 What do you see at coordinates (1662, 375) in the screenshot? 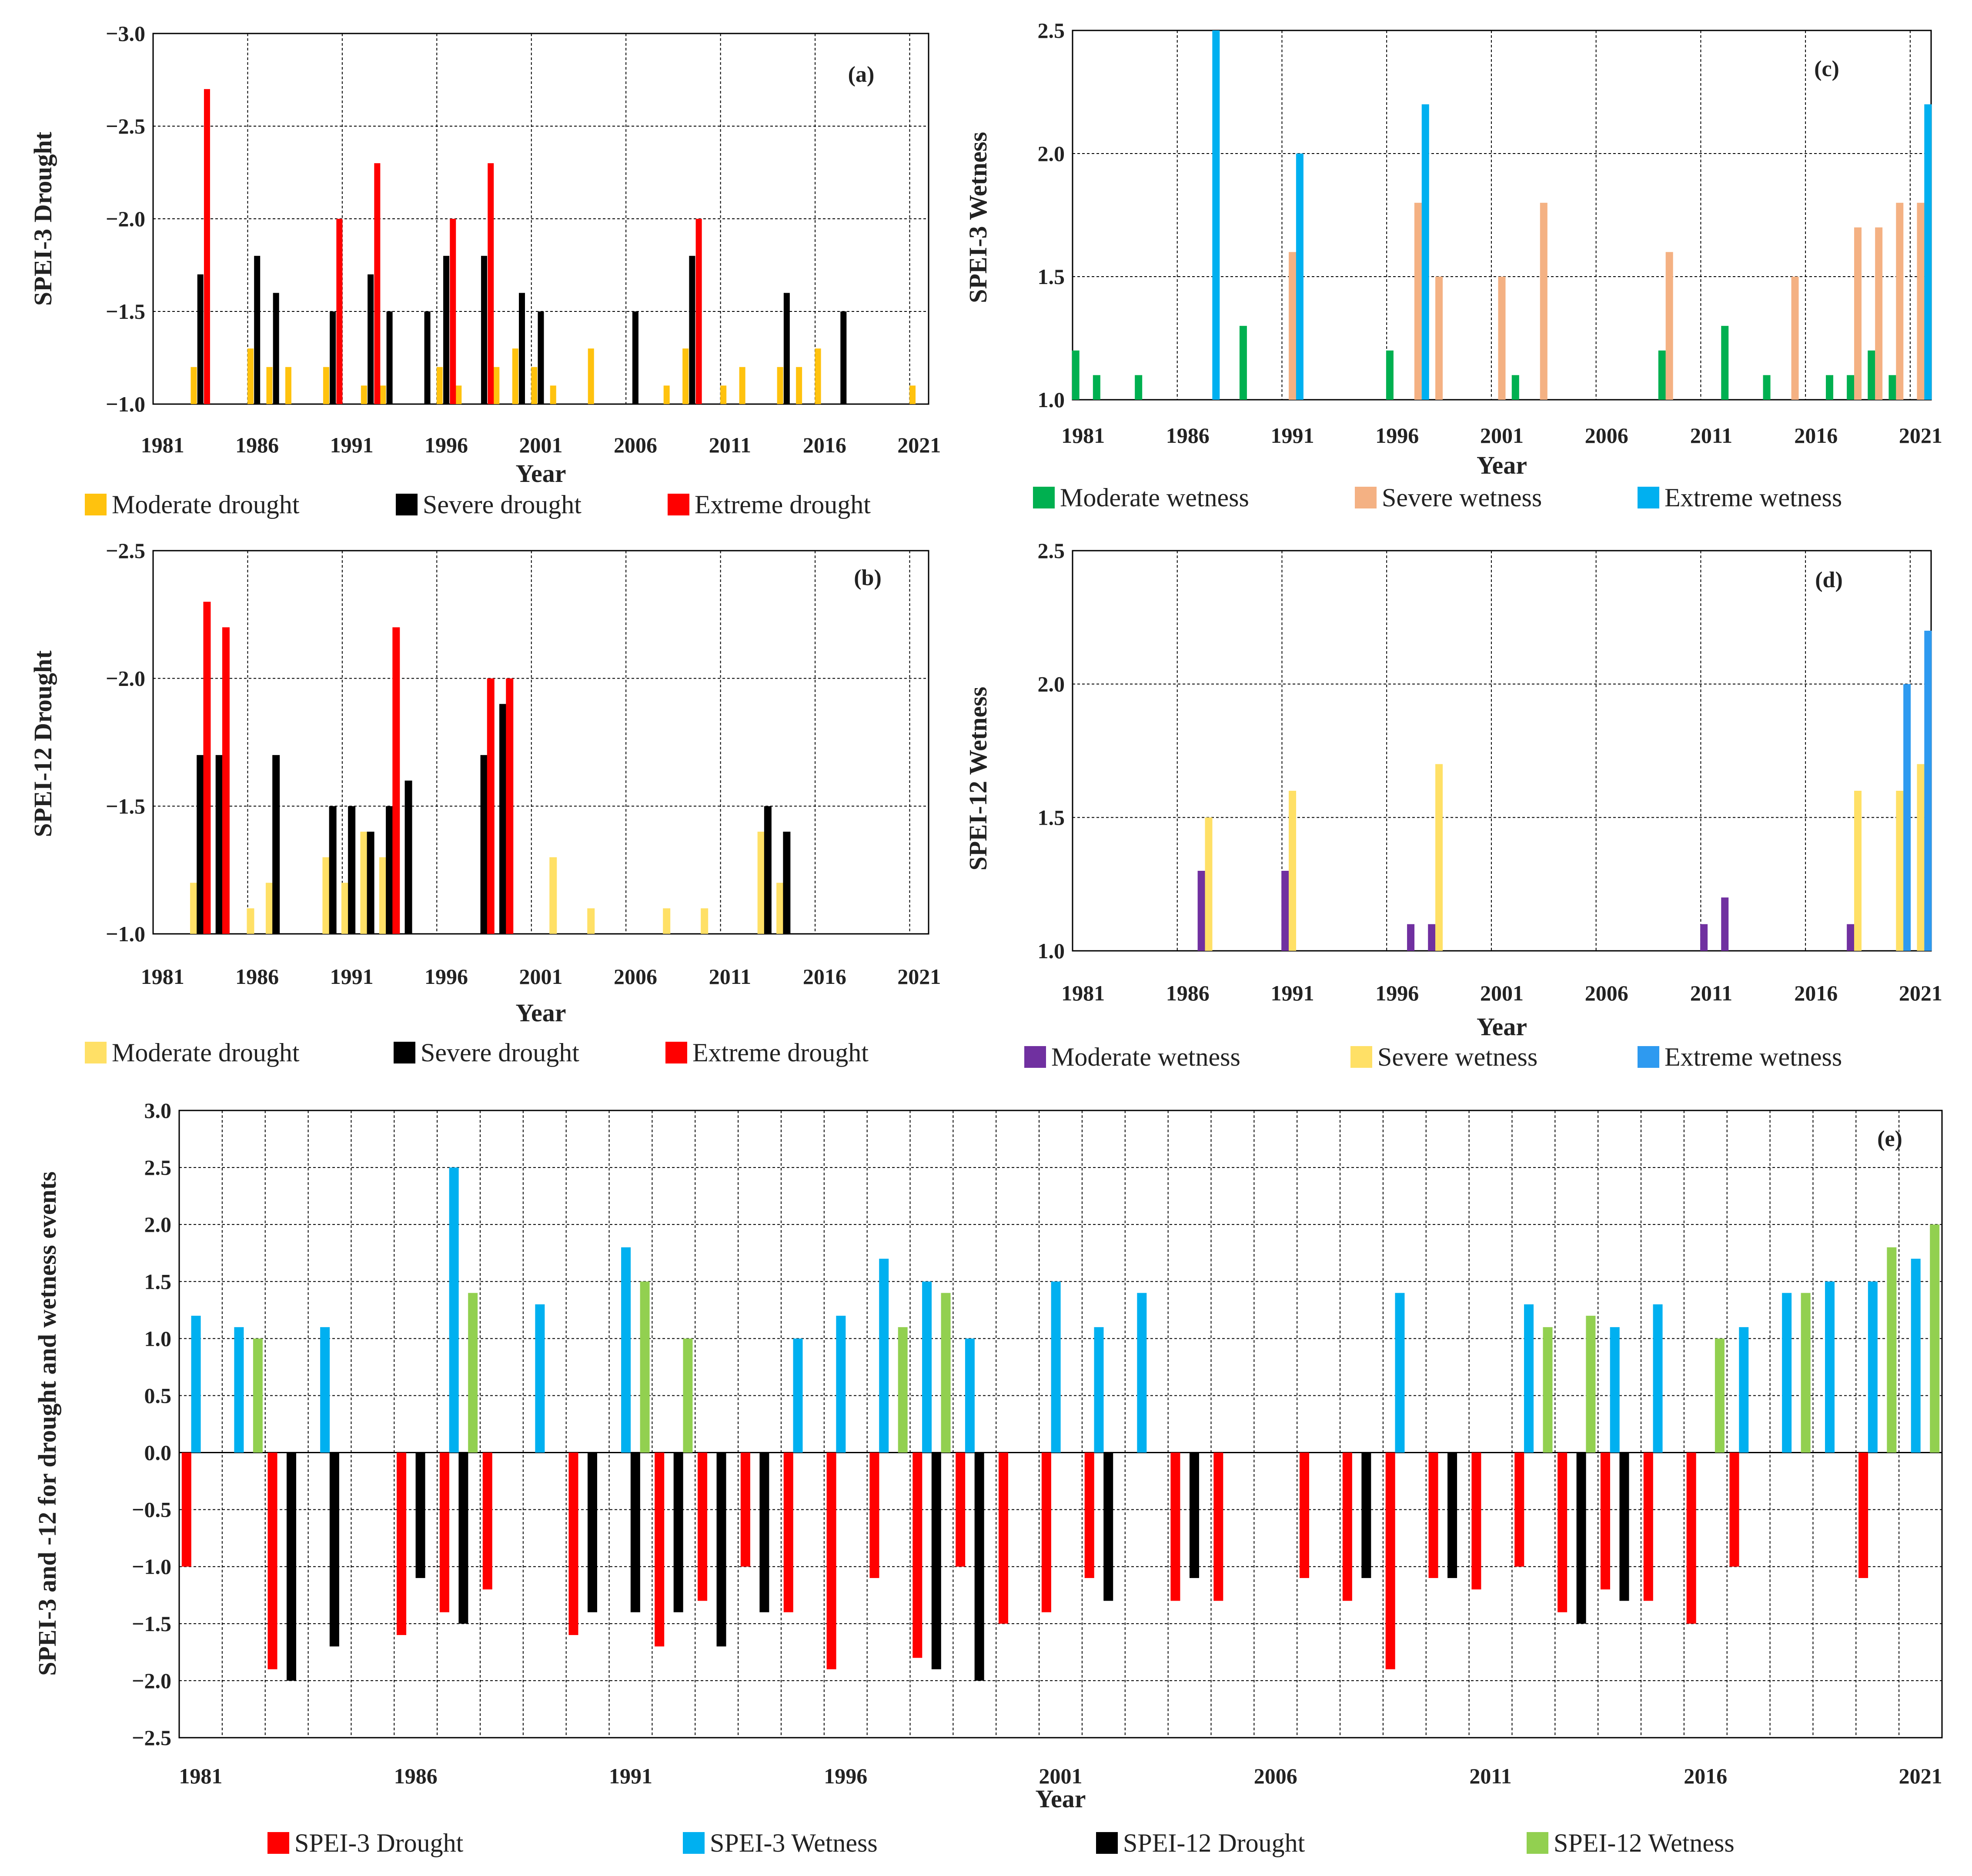
I see `bar-moderate-wetness-2009` at bounding box center [1662, 375].